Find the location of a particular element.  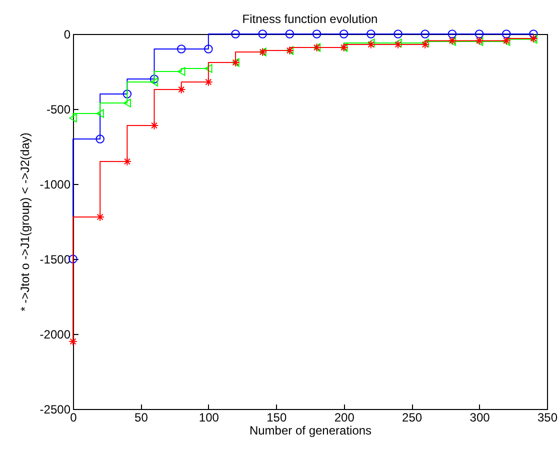

x-tick-label: 150 is located at coordinates (276, 417).